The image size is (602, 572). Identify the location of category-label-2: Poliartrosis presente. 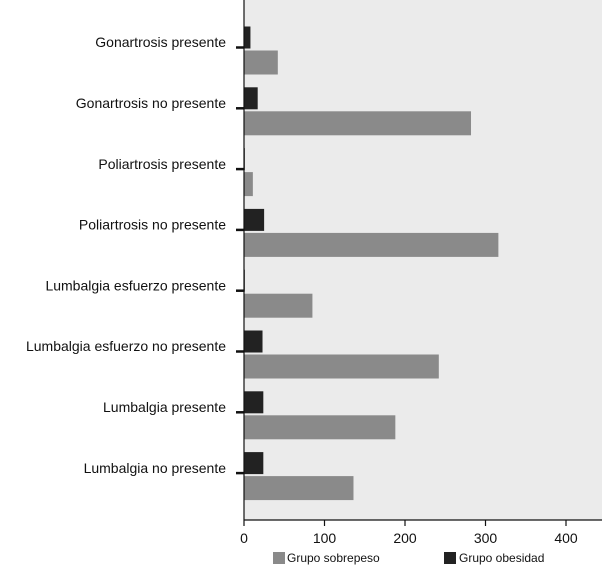
(162, 164).